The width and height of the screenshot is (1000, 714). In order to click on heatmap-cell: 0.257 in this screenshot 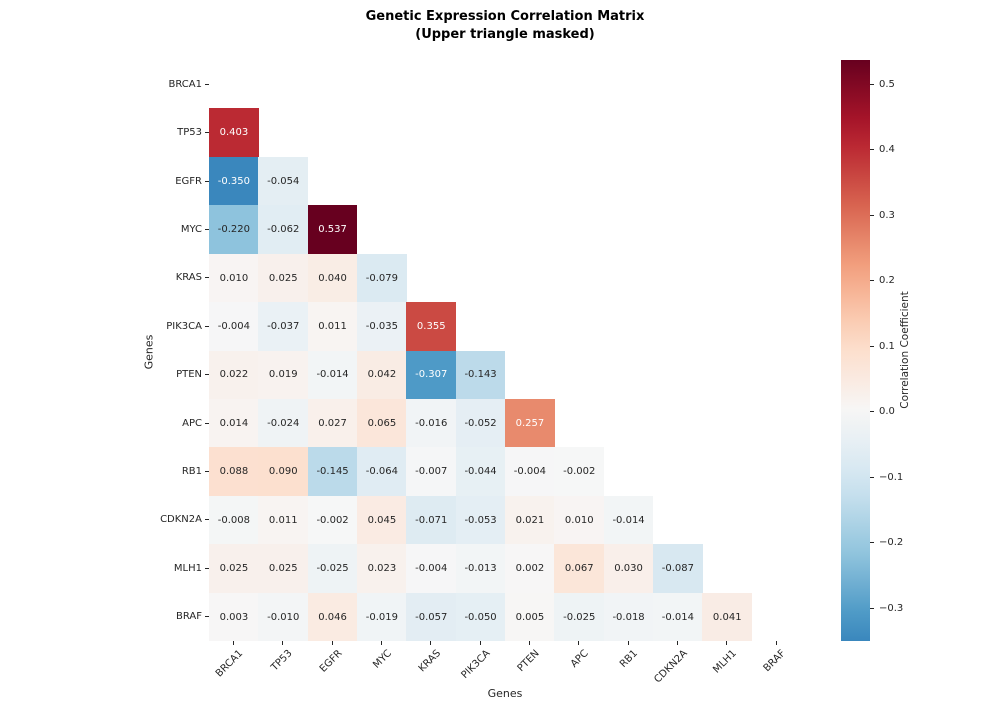, I will do `click(529, 423)`.